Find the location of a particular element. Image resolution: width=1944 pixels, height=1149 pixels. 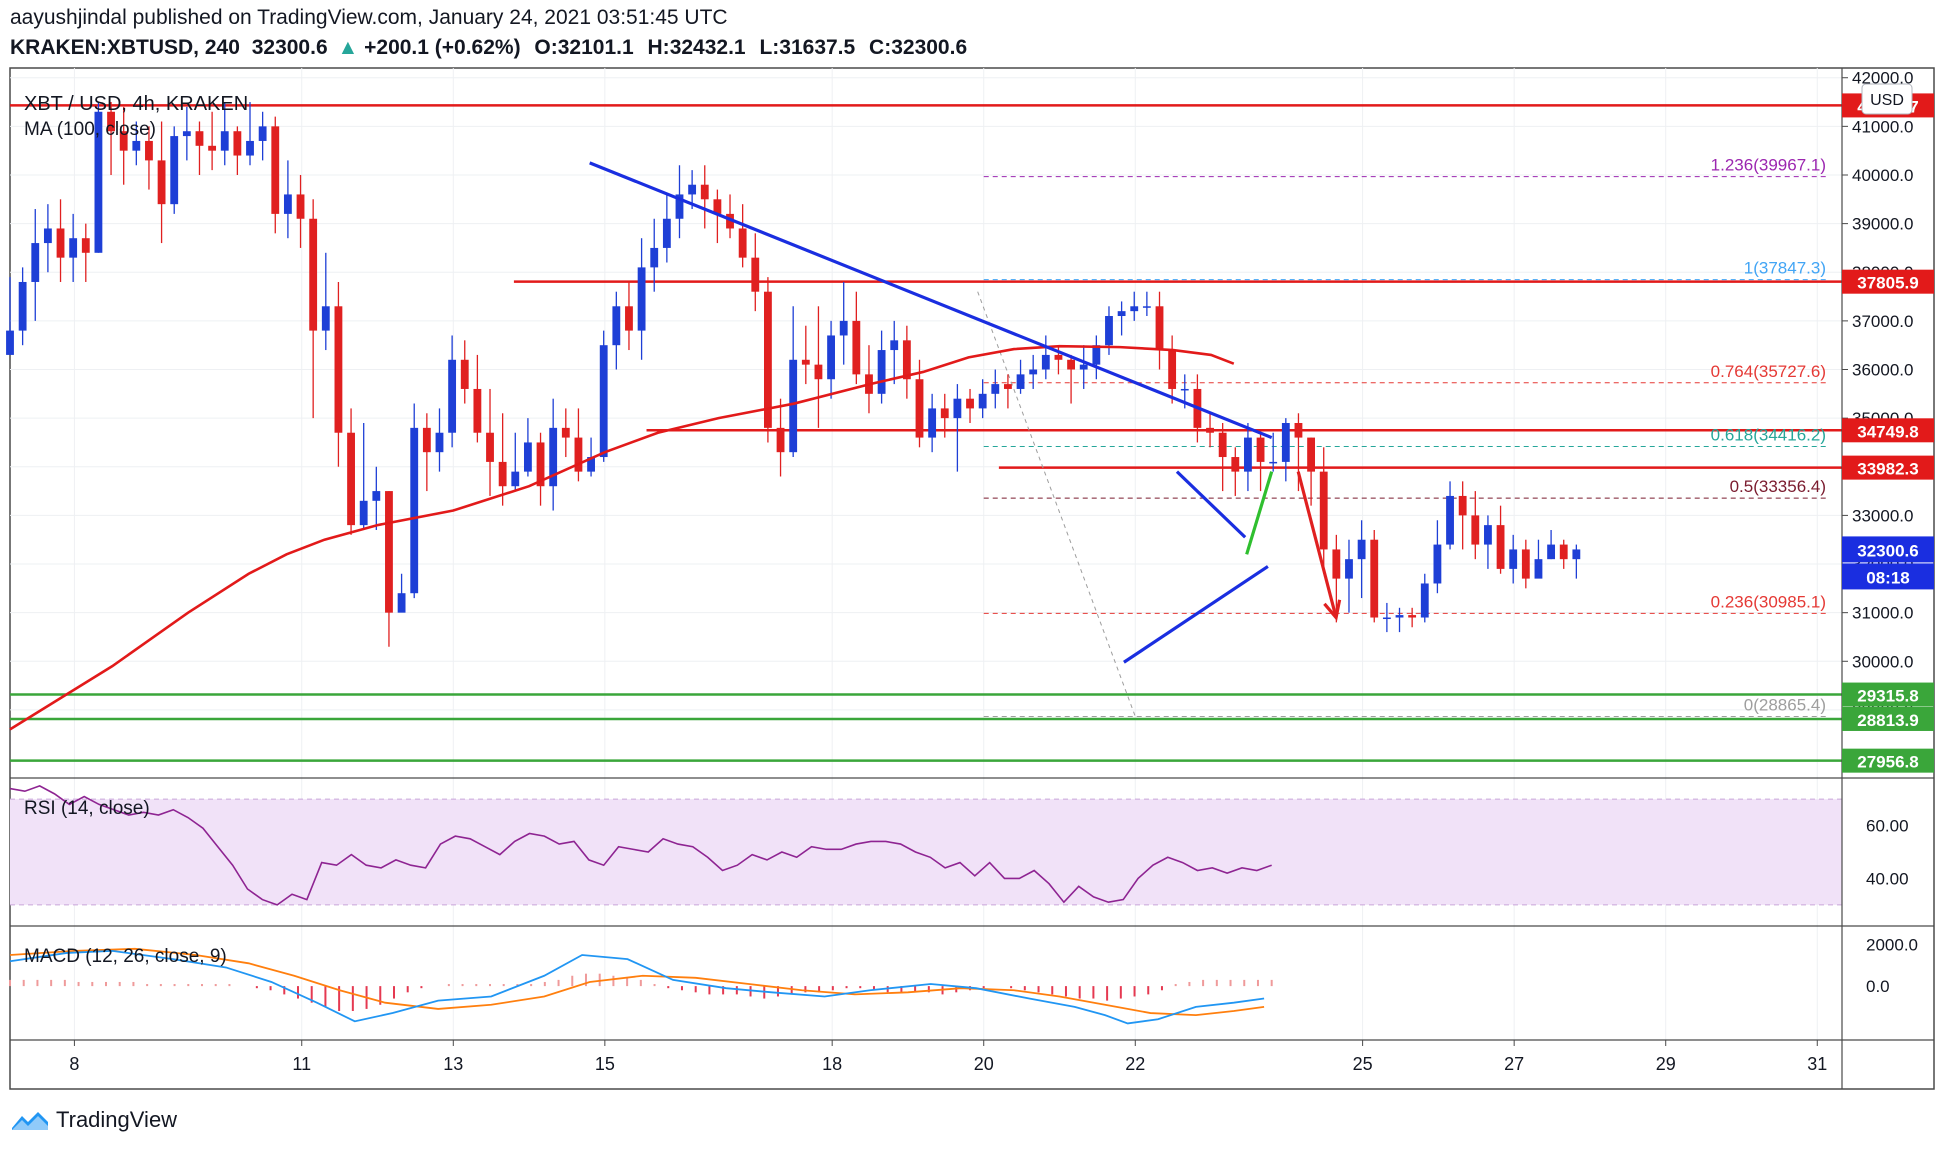

tradingview-logo-icon is located at coordinates (30, 1121).